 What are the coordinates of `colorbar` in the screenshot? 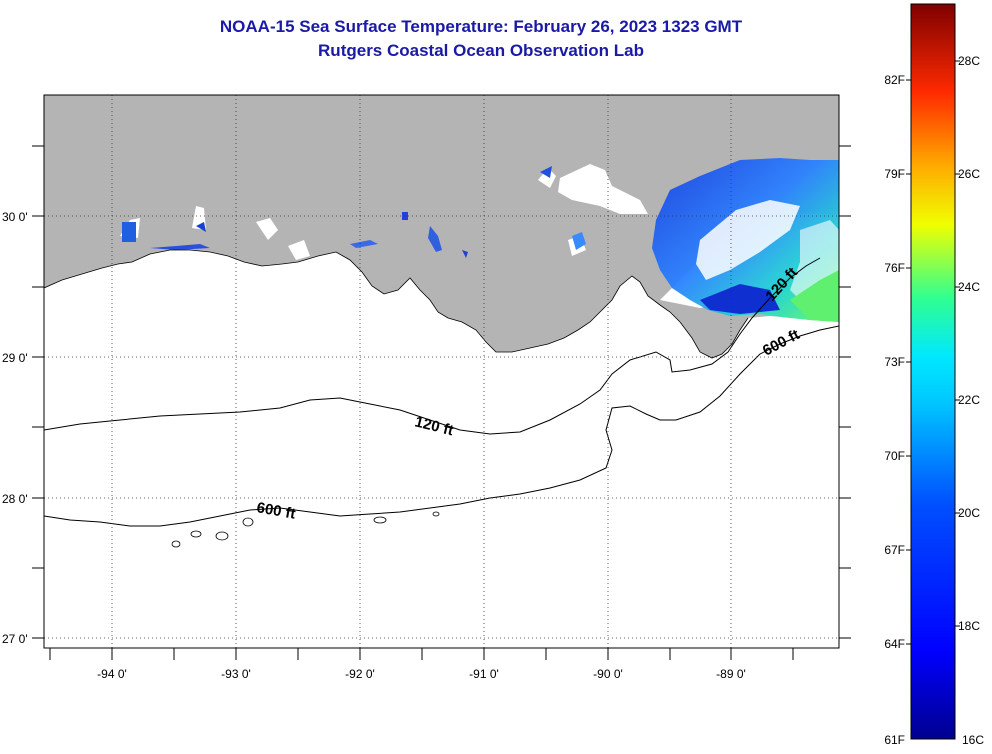 It's located at (933, 371).